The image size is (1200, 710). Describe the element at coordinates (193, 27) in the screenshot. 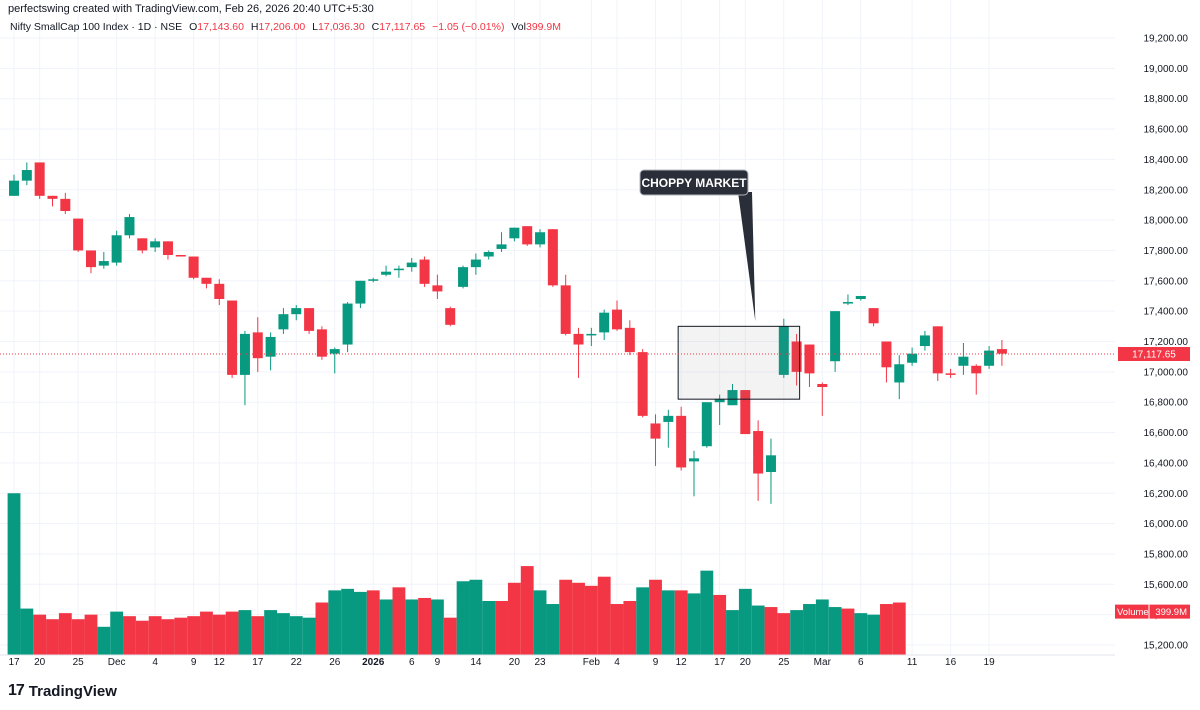

I see `open-label: O` at that location.